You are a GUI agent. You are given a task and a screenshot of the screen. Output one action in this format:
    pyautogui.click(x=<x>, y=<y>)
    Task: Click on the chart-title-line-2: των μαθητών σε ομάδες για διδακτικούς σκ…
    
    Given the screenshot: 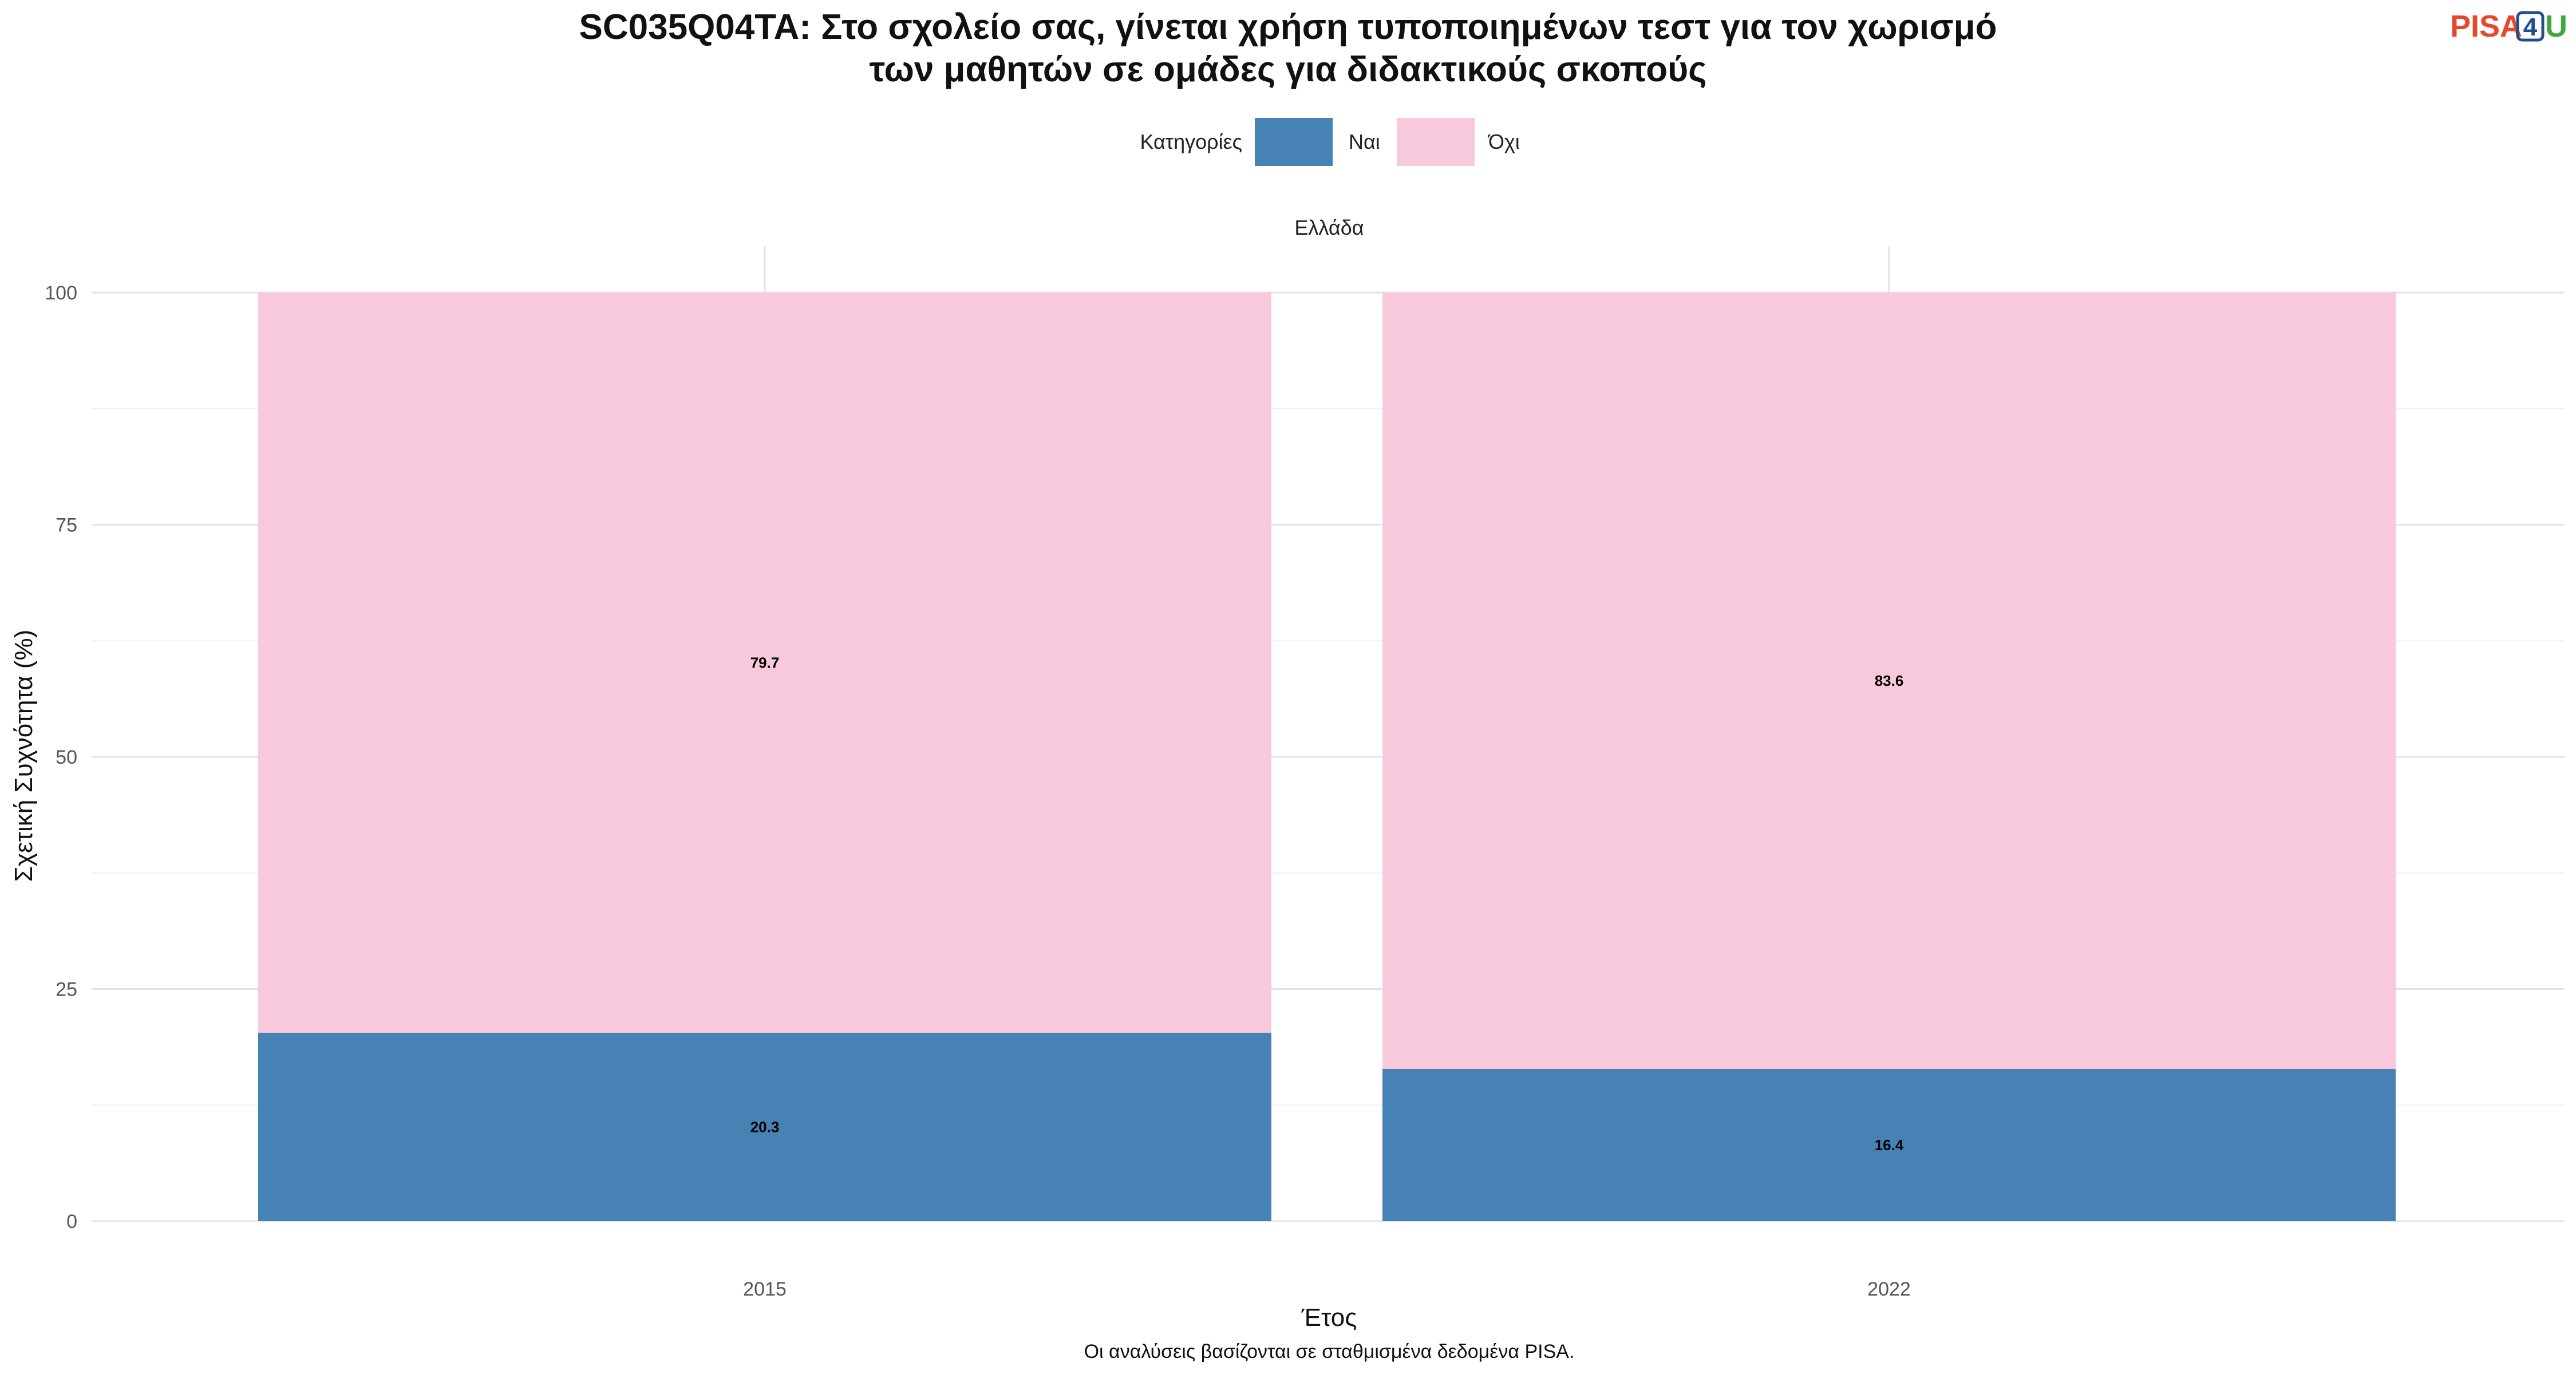 What is the action you would take?
    pyautogui.click(x=1288, y=69)
    